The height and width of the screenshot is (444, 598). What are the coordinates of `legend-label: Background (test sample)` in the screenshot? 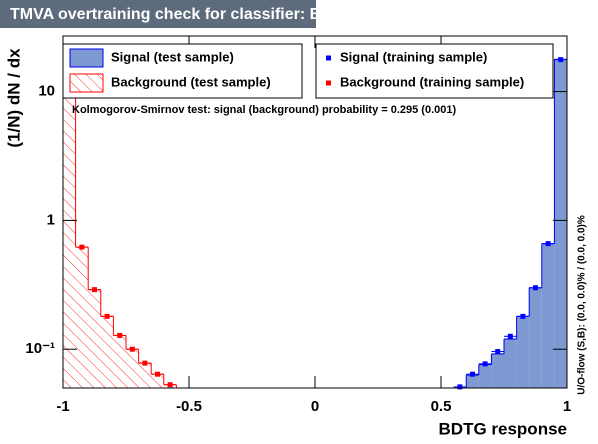 It's located at (191, 81).